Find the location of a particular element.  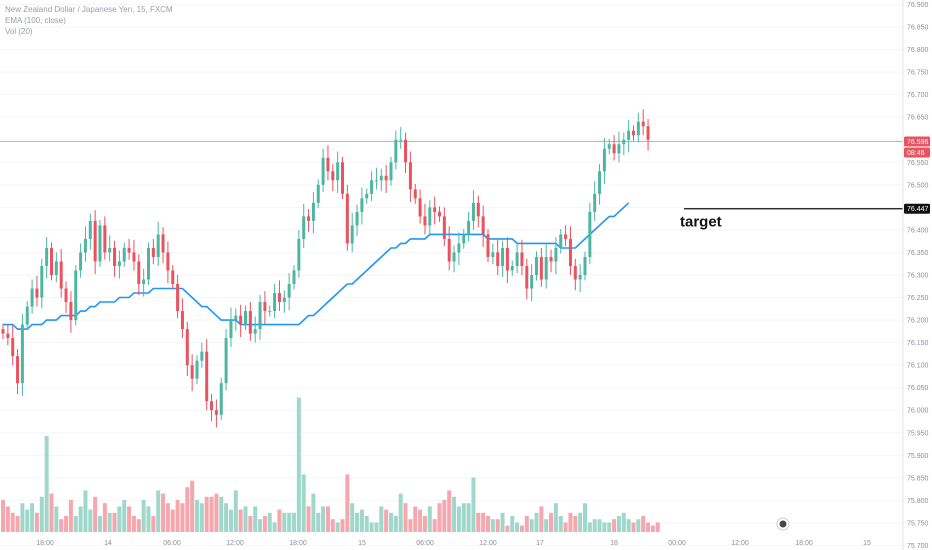

price-tick-label: 76.500 is located at coordinates (918, 185).